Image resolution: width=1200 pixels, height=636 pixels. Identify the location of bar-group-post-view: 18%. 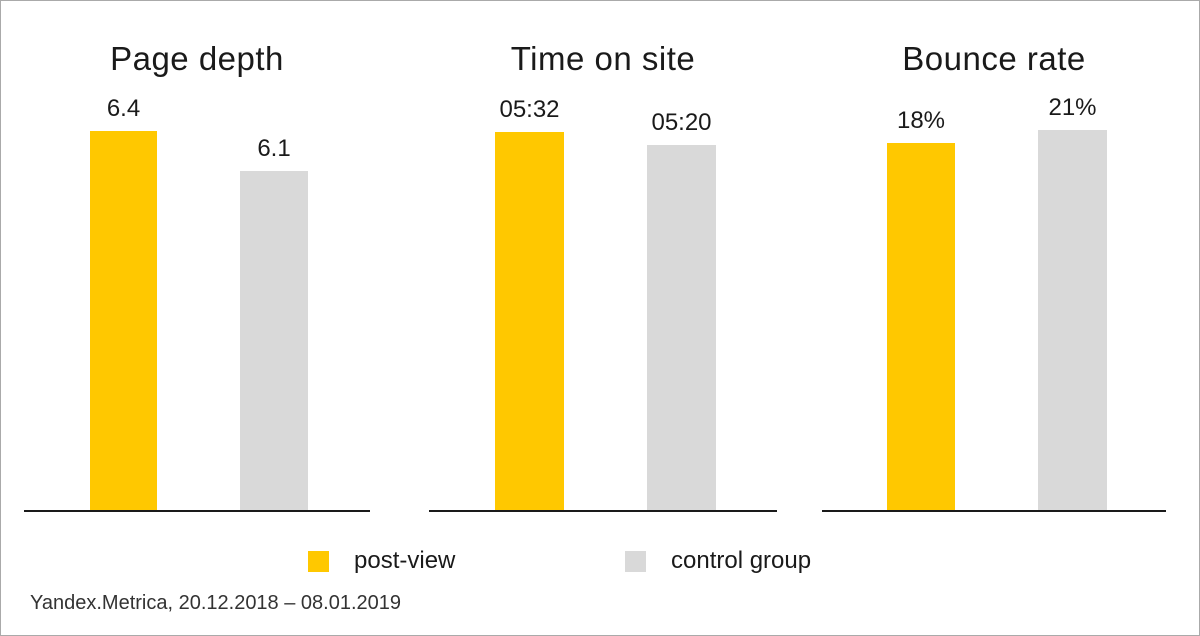
(921, 308).